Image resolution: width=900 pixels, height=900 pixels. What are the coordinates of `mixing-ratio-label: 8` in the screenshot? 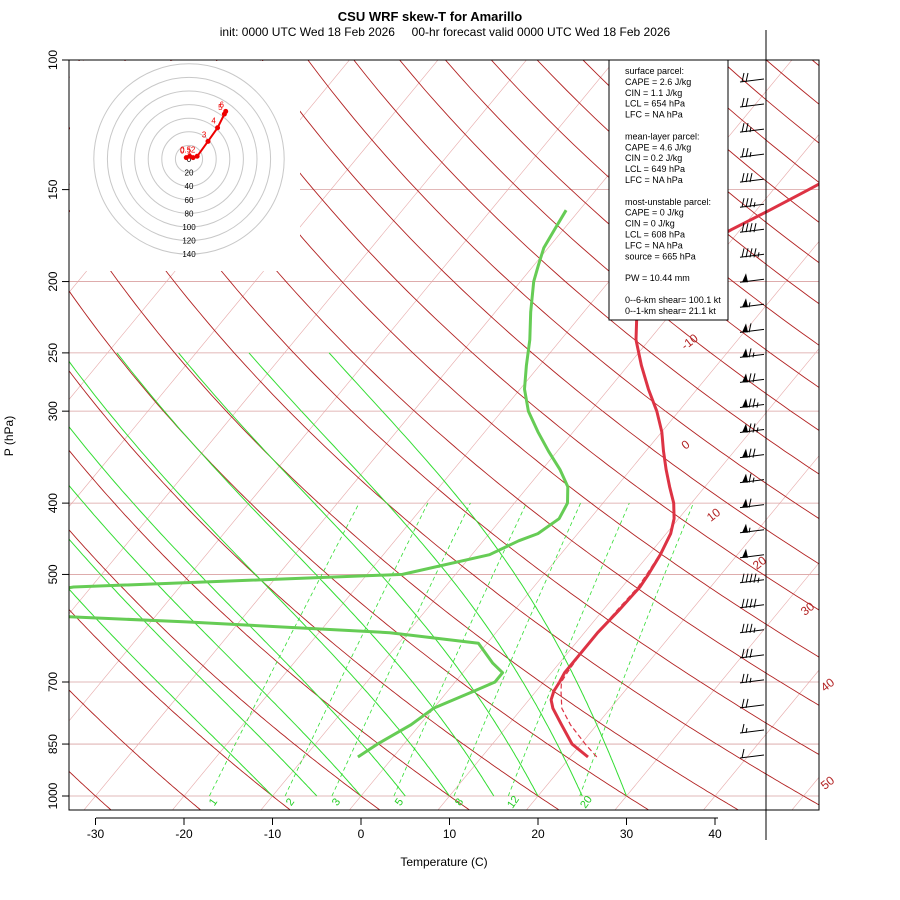 It's located at (459, 802).